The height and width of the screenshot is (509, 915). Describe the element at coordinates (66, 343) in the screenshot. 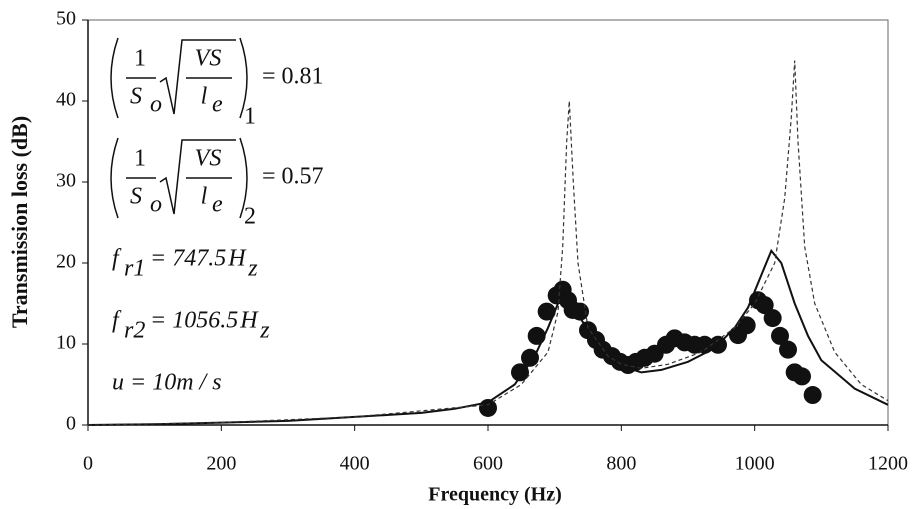

I see `y-tick-label: 10` at that location.